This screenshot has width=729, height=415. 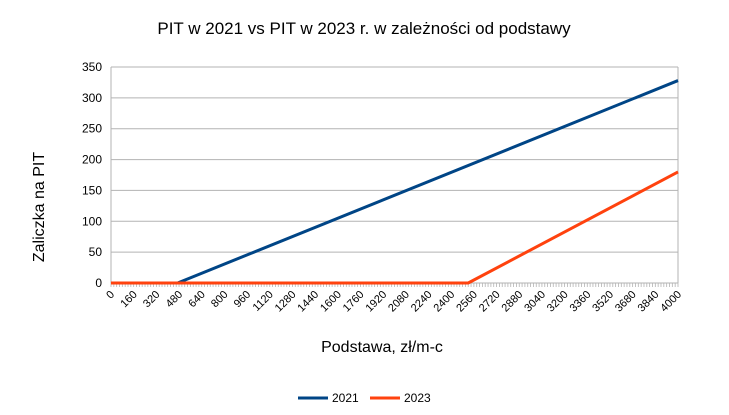 I want to click on x-tick-label: 640, so click(x=196, y=299).